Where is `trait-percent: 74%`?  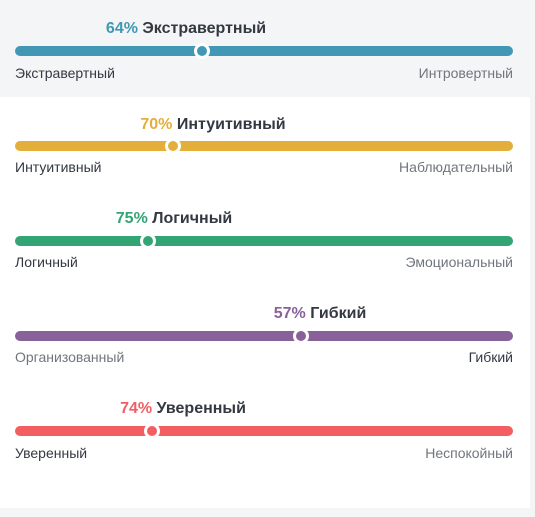
trait-percent: 74% is located at coordinates (136, 408).